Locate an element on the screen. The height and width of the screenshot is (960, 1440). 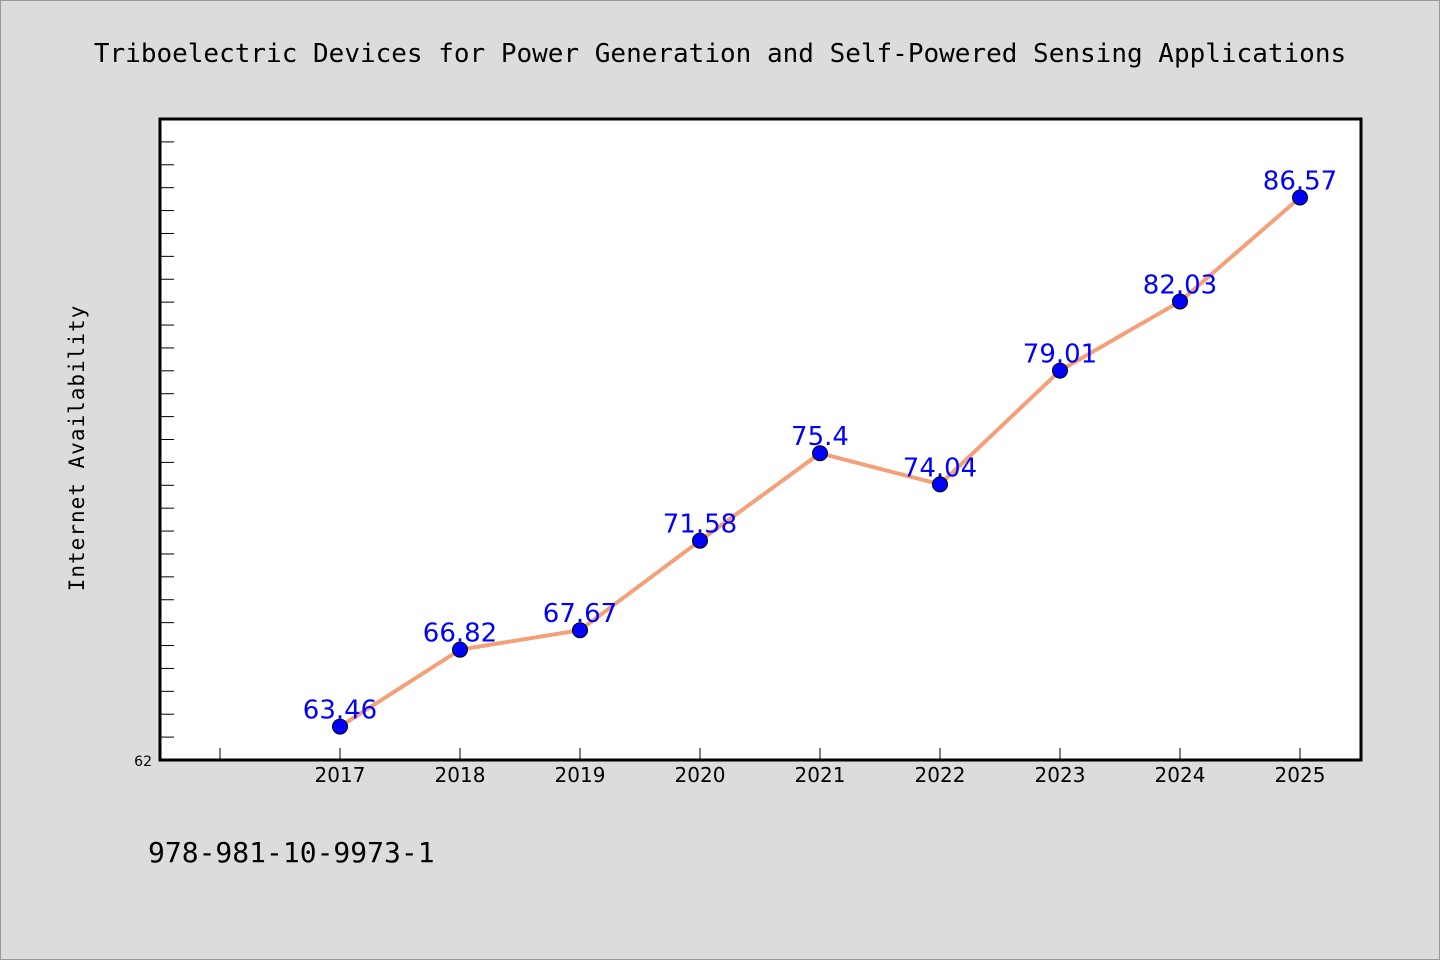
data-label: 79.01 is located at coordinates (1060, 355).